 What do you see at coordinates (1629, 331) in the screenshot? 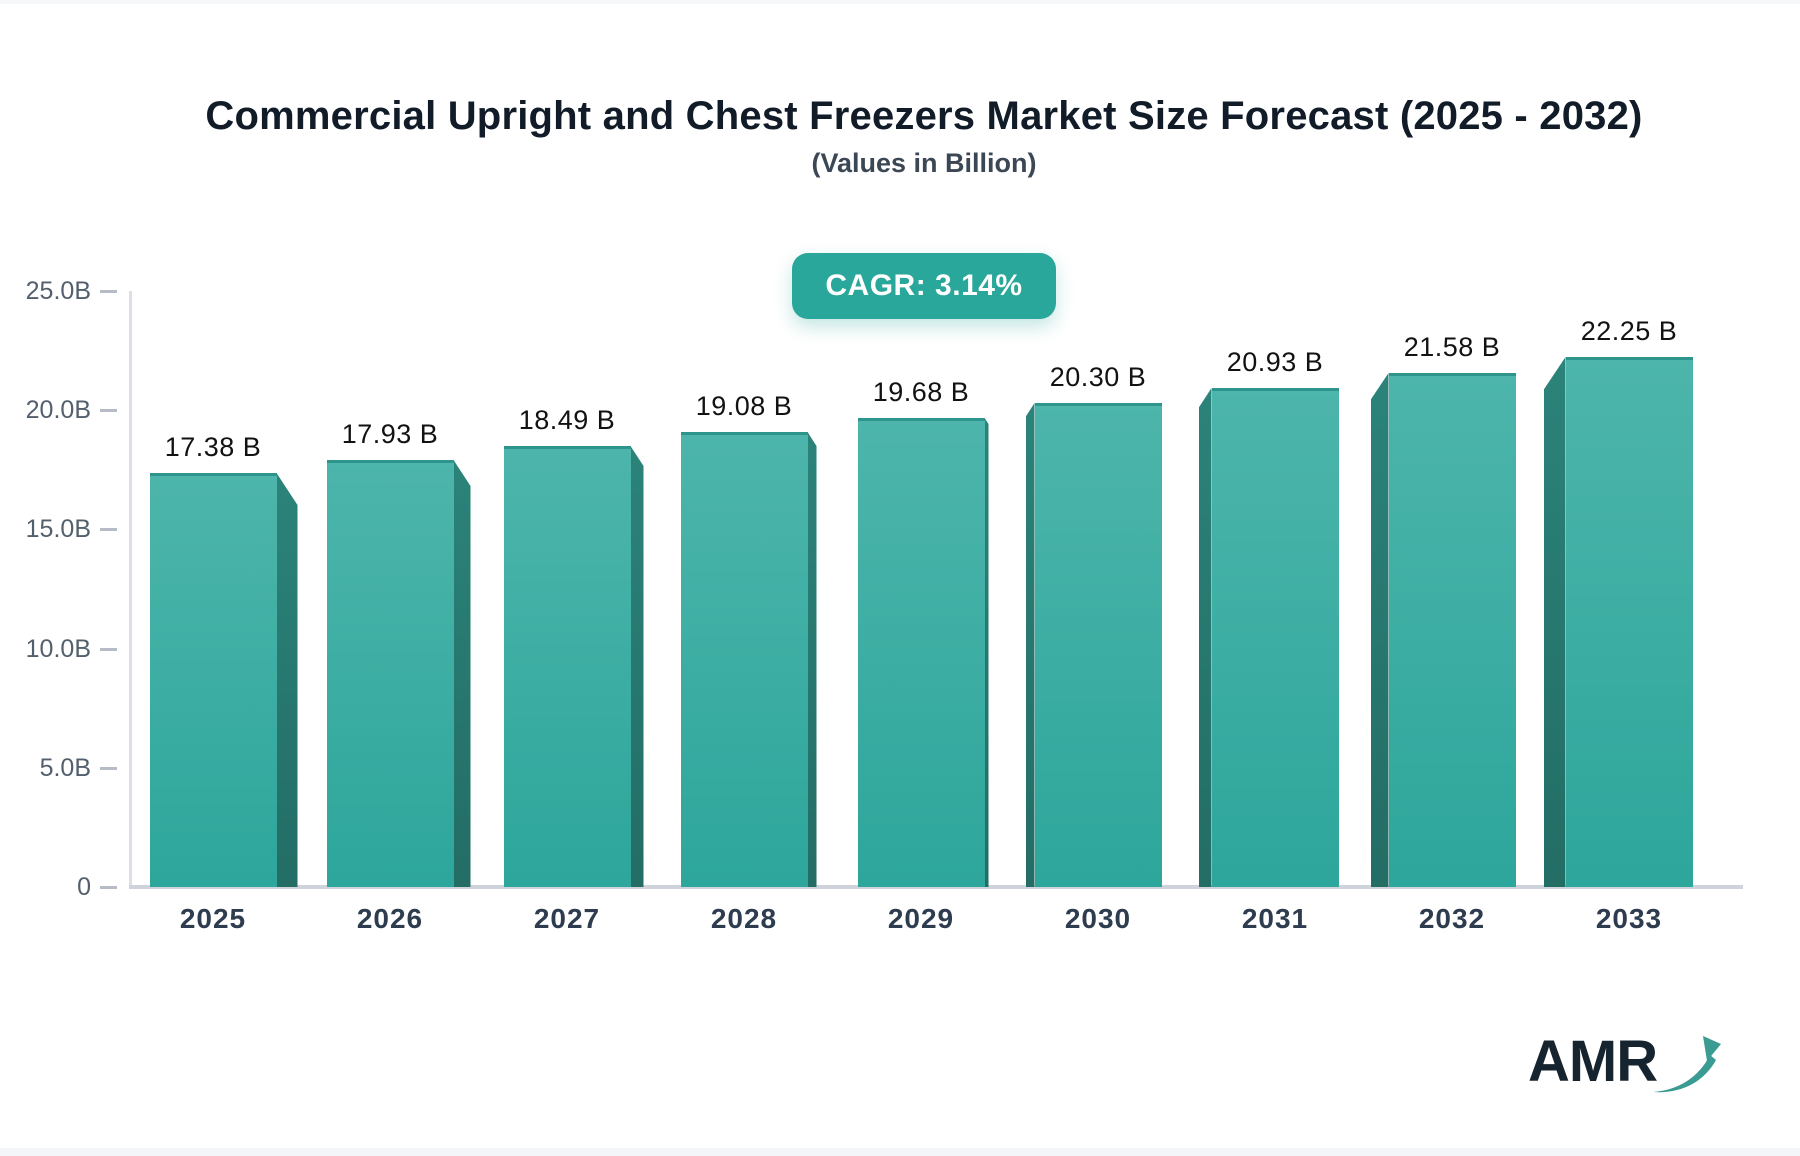
I see `bar-value-label: 22.25 B` at bounding box center [1629, 331].